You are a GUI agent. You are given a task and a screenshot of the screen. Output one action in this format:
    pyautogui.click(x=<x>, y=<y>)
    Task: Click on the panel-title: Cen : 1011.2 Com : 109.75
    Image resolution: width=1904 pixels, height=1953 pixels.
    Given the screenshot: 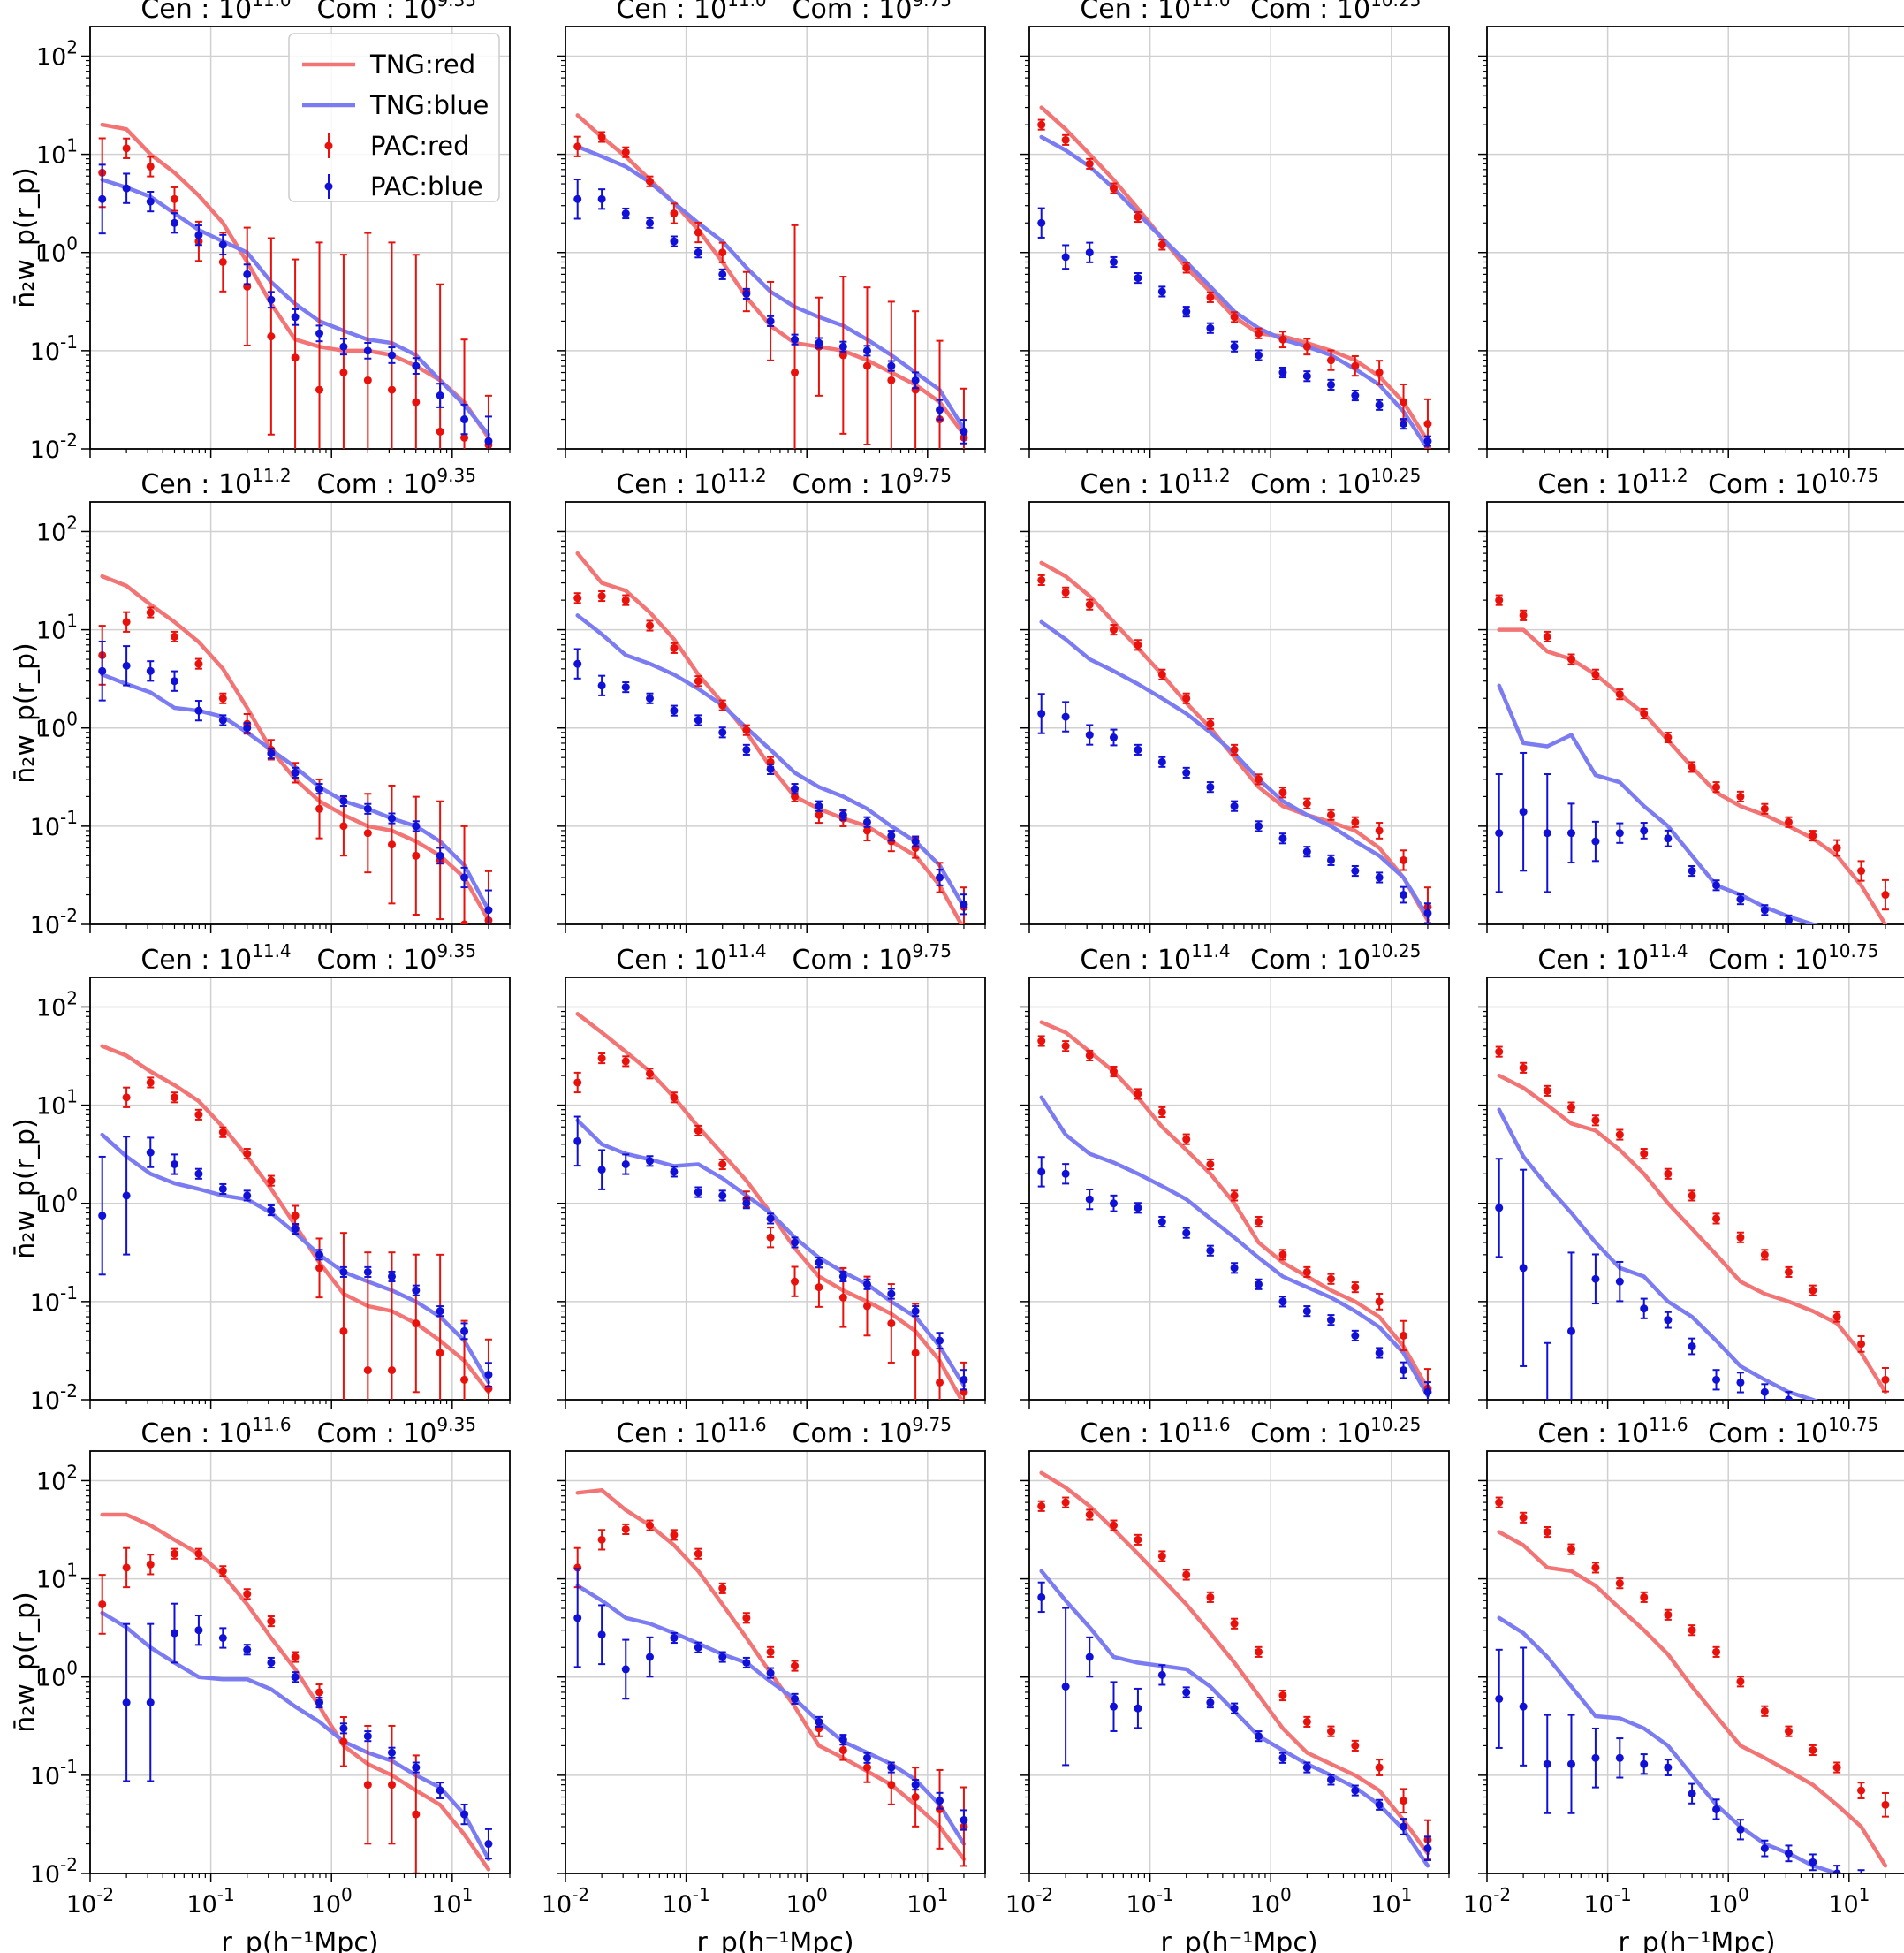 What is the action you would take?
    pyautogui.click(x=784, y=483)
    